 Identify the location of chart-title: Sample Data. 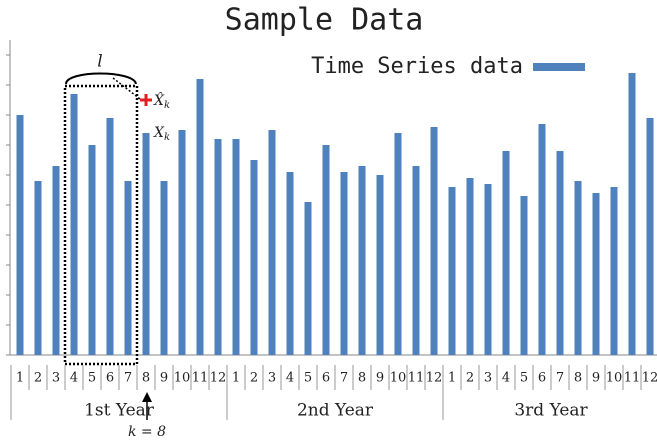
(324, 20).